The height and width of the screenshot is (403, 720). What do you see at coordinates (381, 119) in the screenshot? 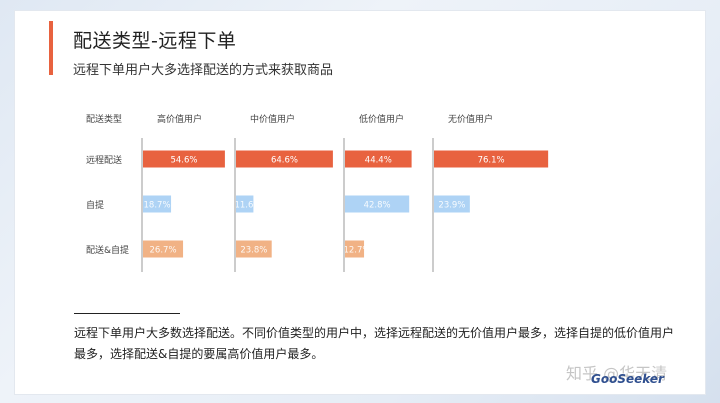
I see `series-header: 低价值用户` at bounding box center [381, 119].